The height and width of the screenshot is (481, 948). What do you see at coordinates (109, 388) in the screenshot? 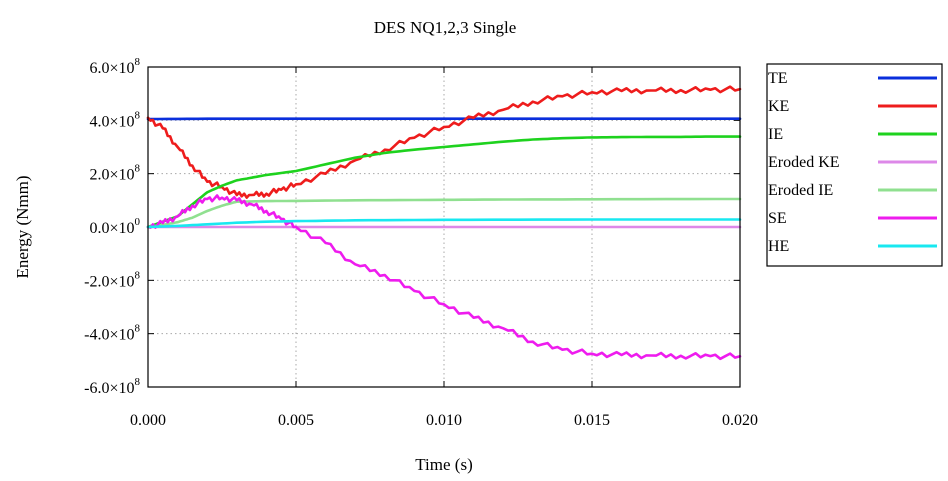
I see `y-tick-mantissa: -6.0×10` at bounding box center [109, 388].